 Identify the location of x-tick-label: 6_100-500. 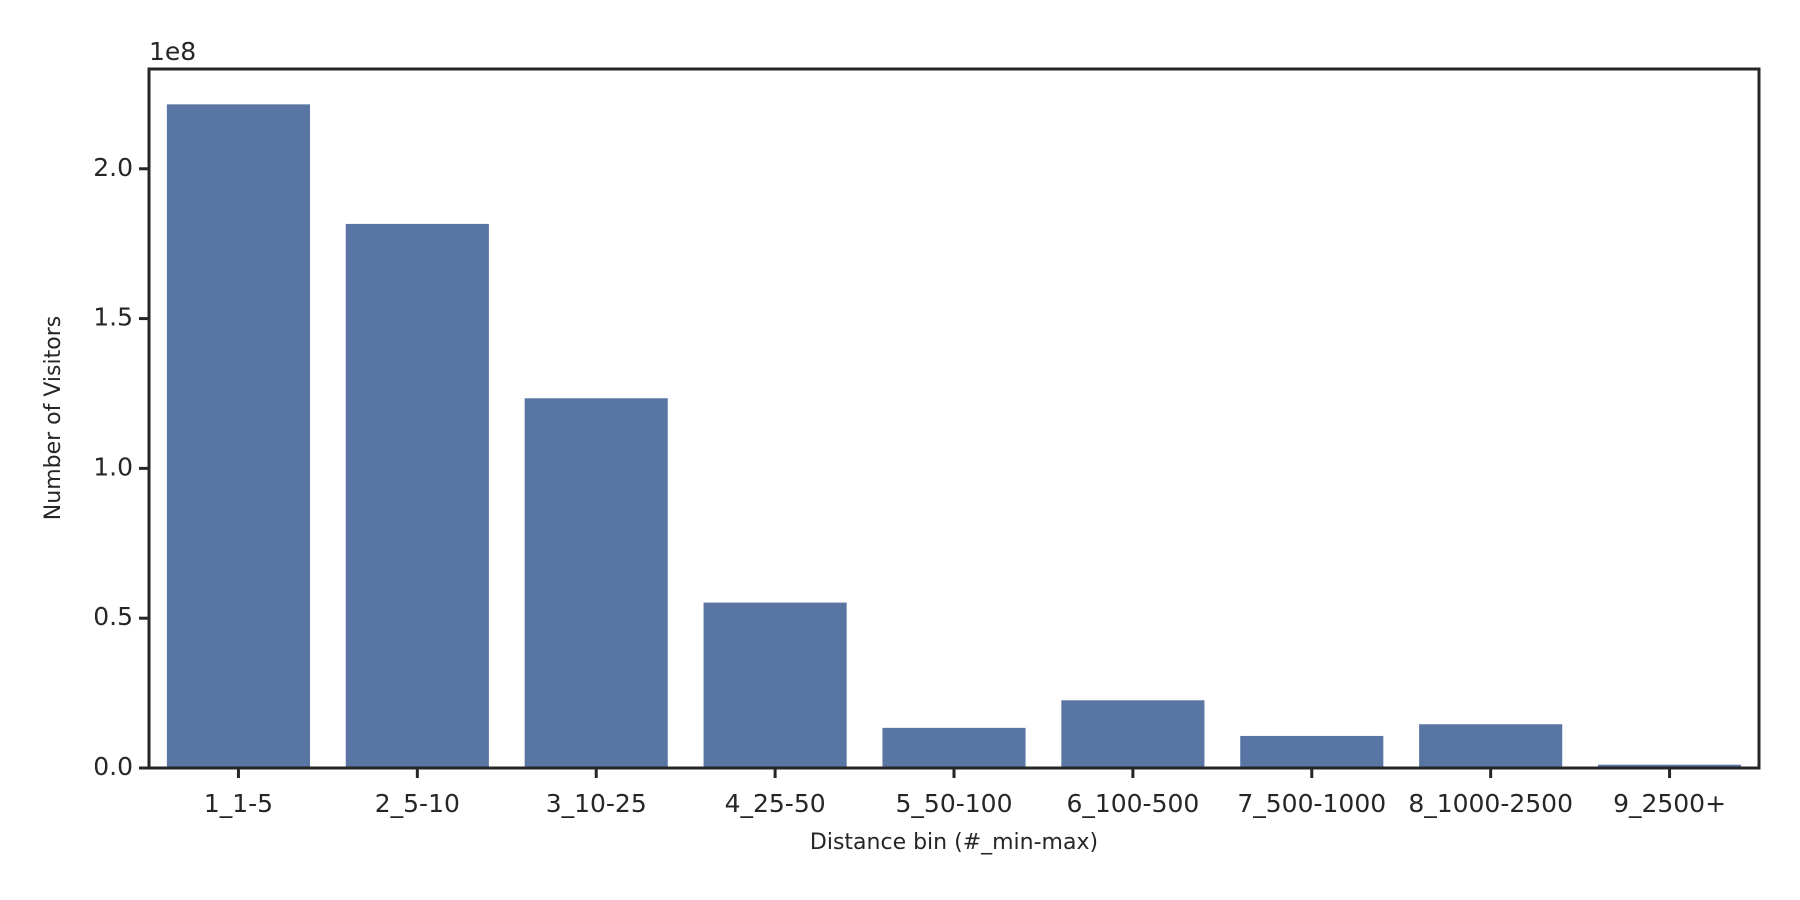
(1132, 803).